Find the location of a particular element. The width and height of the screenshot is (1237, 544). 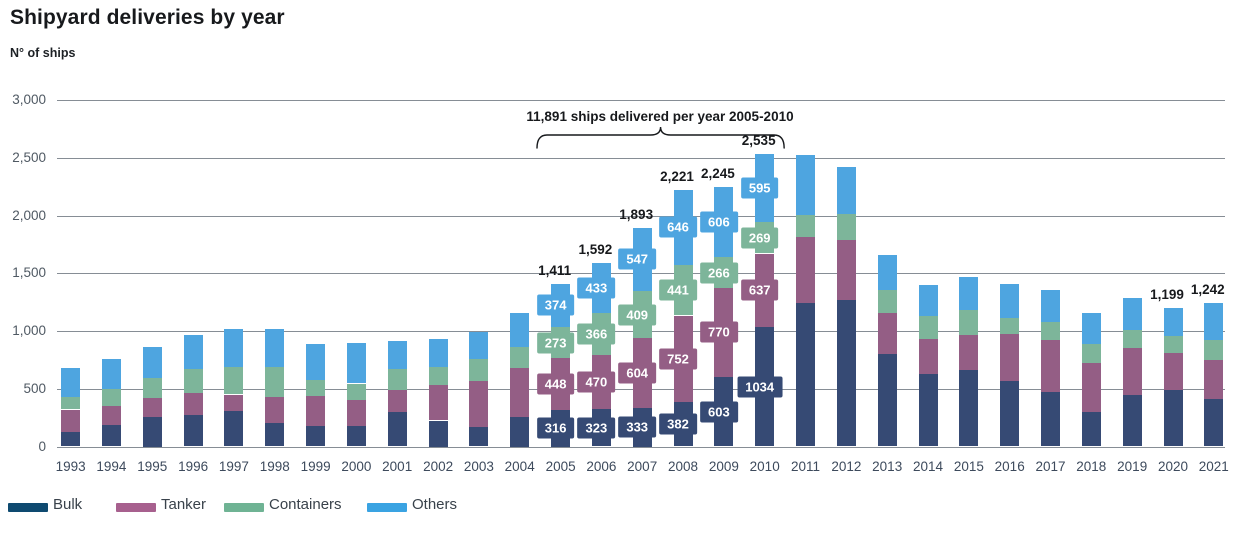

x-axis-year-label: 2005 is located at coordinates (560, 466).